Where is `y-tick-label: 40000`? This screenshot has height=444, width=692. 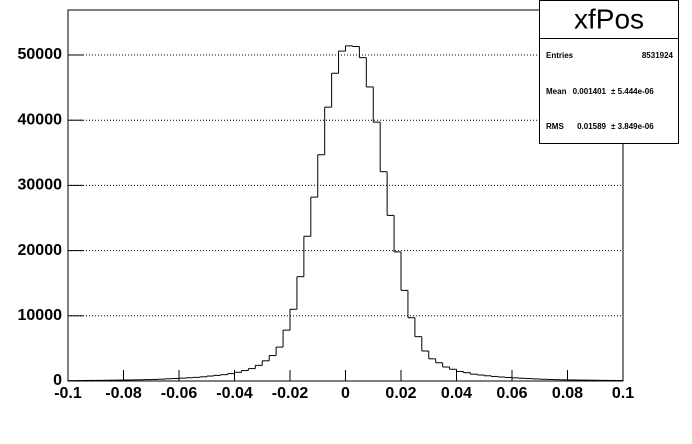
y-tick-label: 40000 is located at coordinates (40, 119).